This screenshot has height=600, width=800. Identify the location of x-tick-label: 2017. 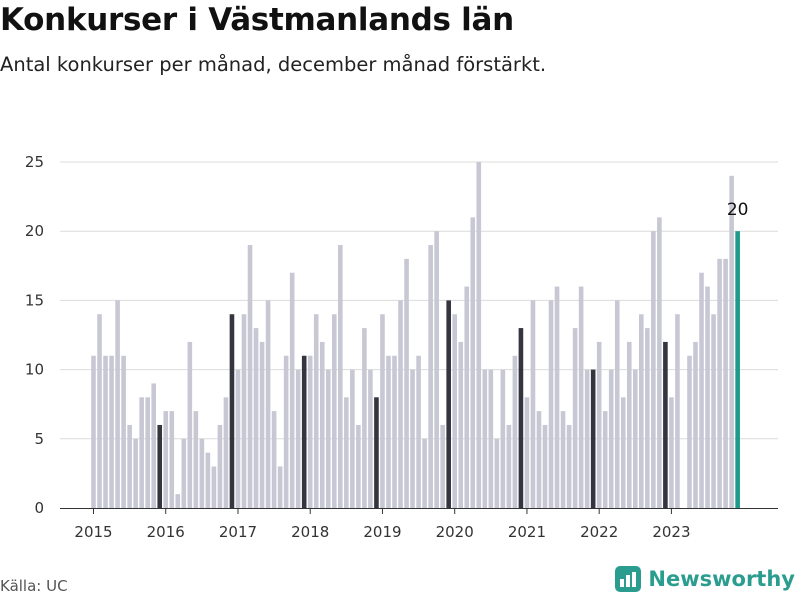
(238, 532).